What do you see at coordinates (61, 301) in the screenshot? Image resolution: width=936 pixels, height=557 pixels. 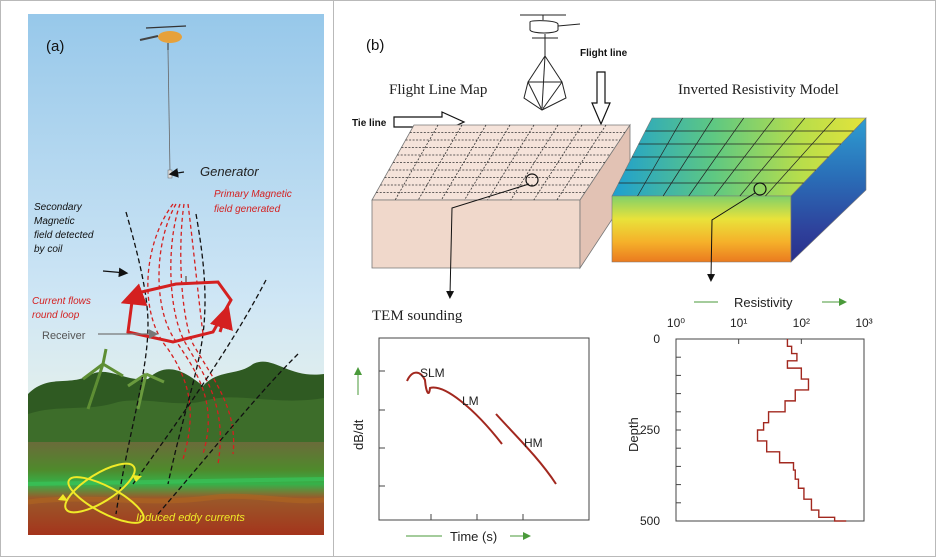 I see `current-flow-label-1: Current flows` at bounding box center [61, 301].